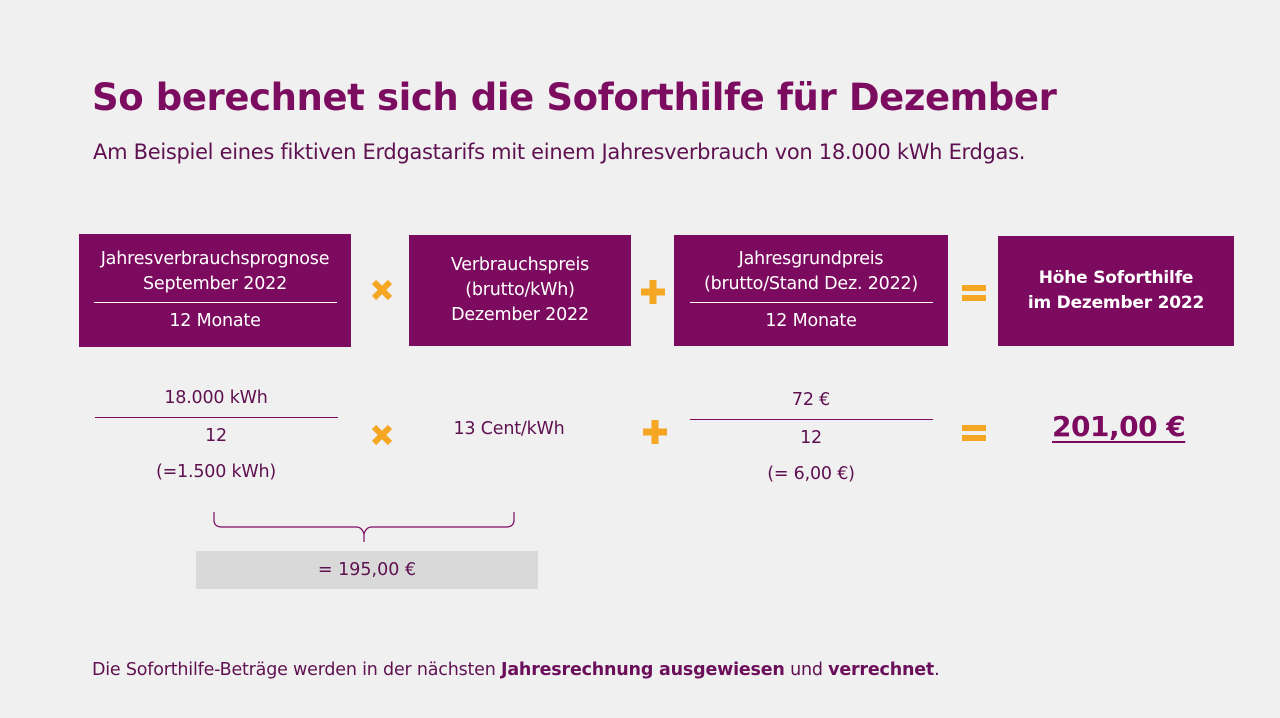  Describe the element at coordinates (216, 398) in the screenshot. I see `calc-numerator: 18.000 kWh` at that location.